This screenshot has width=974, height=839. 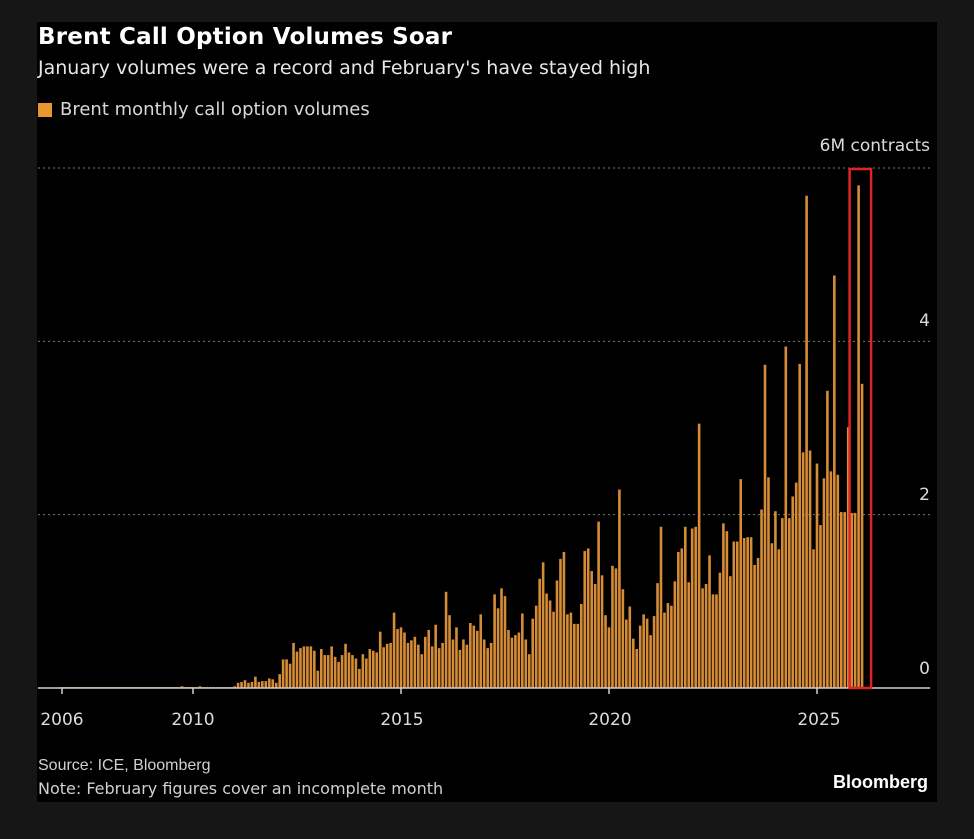 I want to click on x-tick-label: 2020, so click(x=609, y=720).